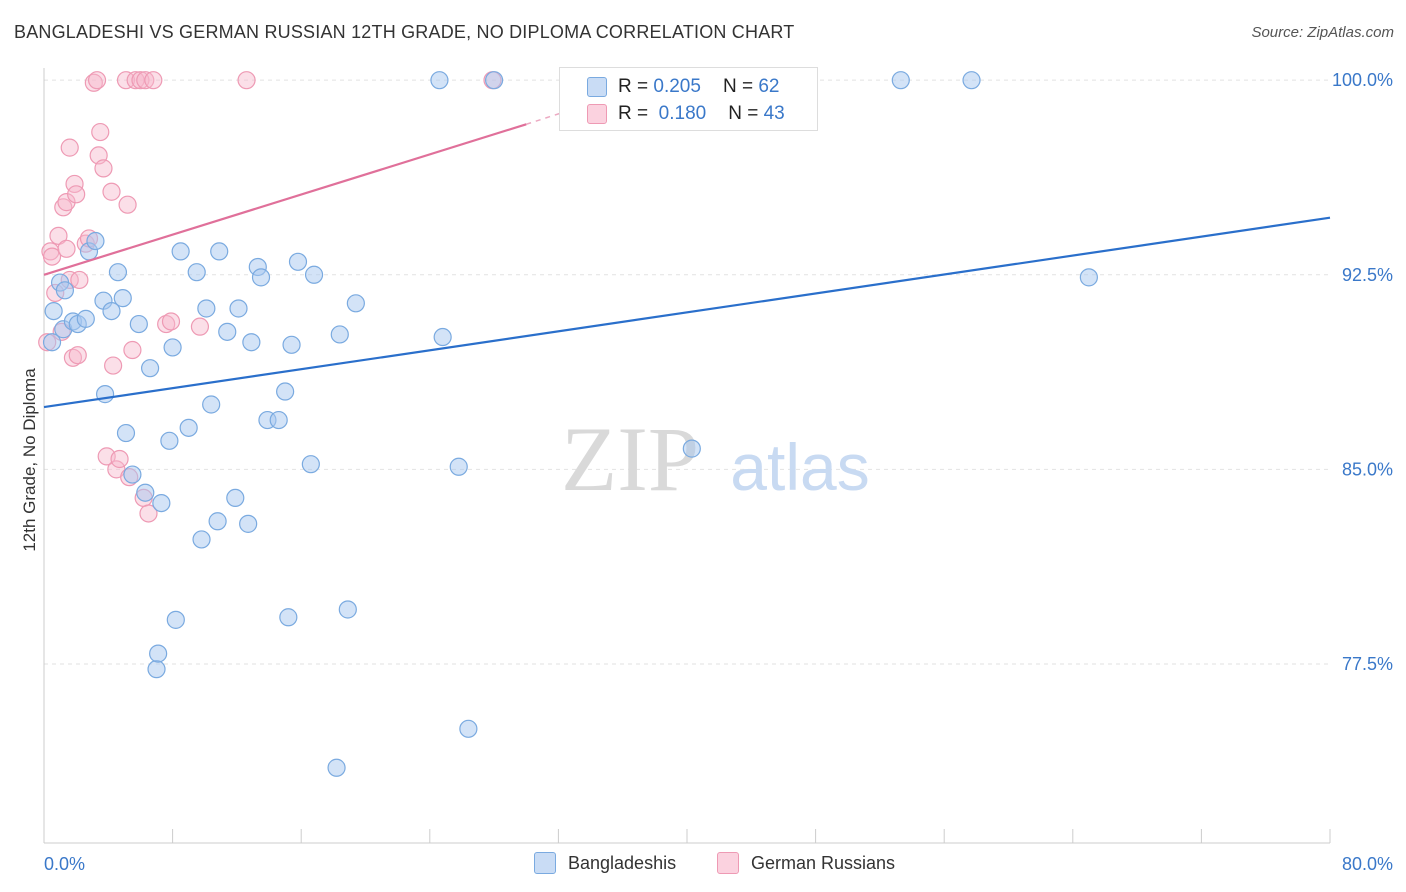  What do you see at coordinates (1367, 664) in the screenshot?
I see `y-tick-label: 77.5%` at bounding box center [1367, 664].